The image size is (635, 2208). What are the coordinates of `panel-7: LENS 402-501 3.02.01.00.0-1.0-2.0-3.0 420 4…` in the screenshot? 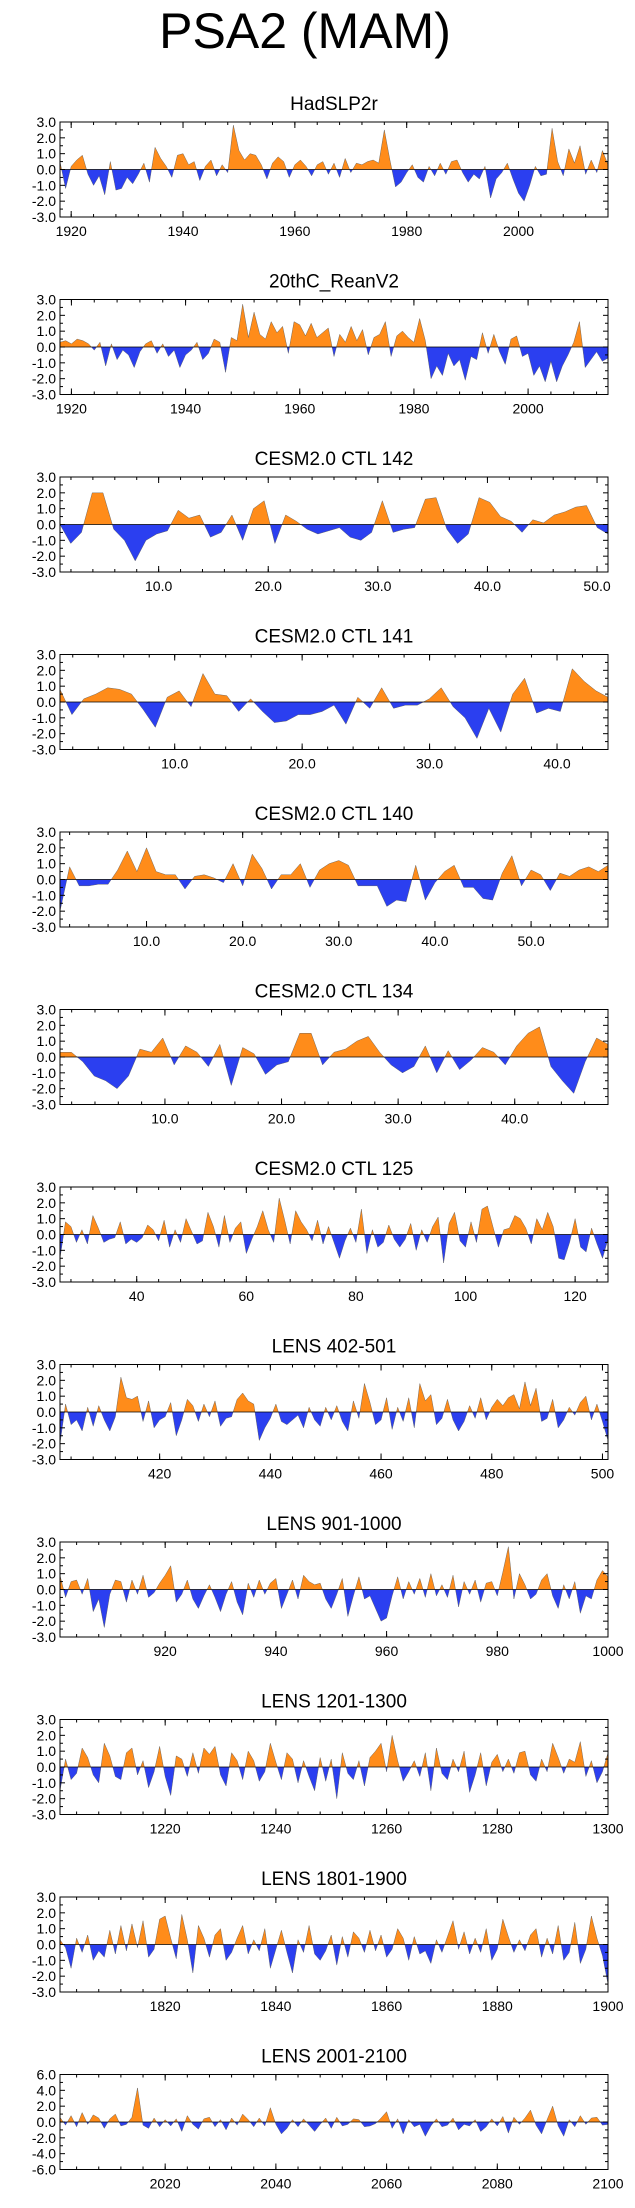 It's located at (323, 1409).